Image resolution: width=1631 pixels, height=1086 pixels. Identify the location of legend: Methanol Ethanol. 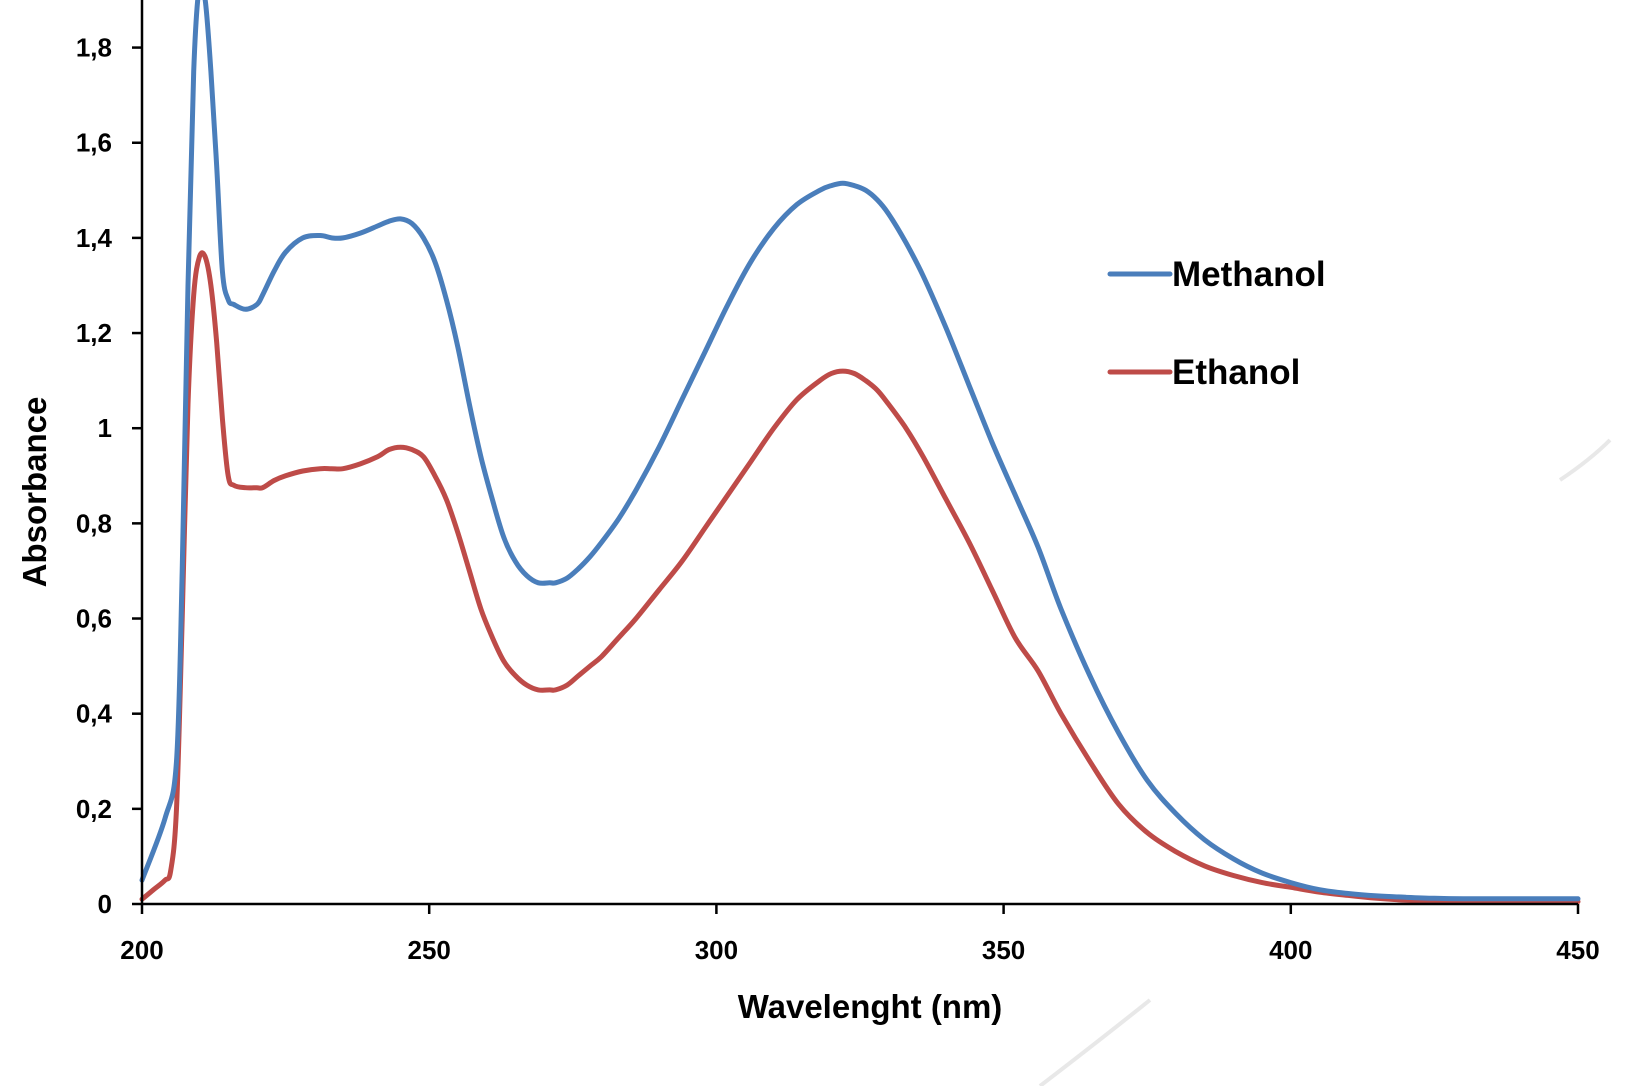
(1216, 323).